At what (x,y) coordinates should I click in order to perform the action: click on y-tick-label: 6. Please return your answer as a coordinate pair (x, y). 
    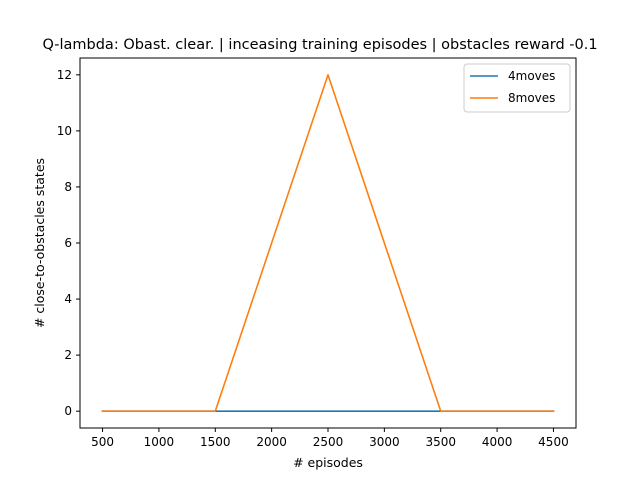
    Looking at the image, I should click on (68, 243).